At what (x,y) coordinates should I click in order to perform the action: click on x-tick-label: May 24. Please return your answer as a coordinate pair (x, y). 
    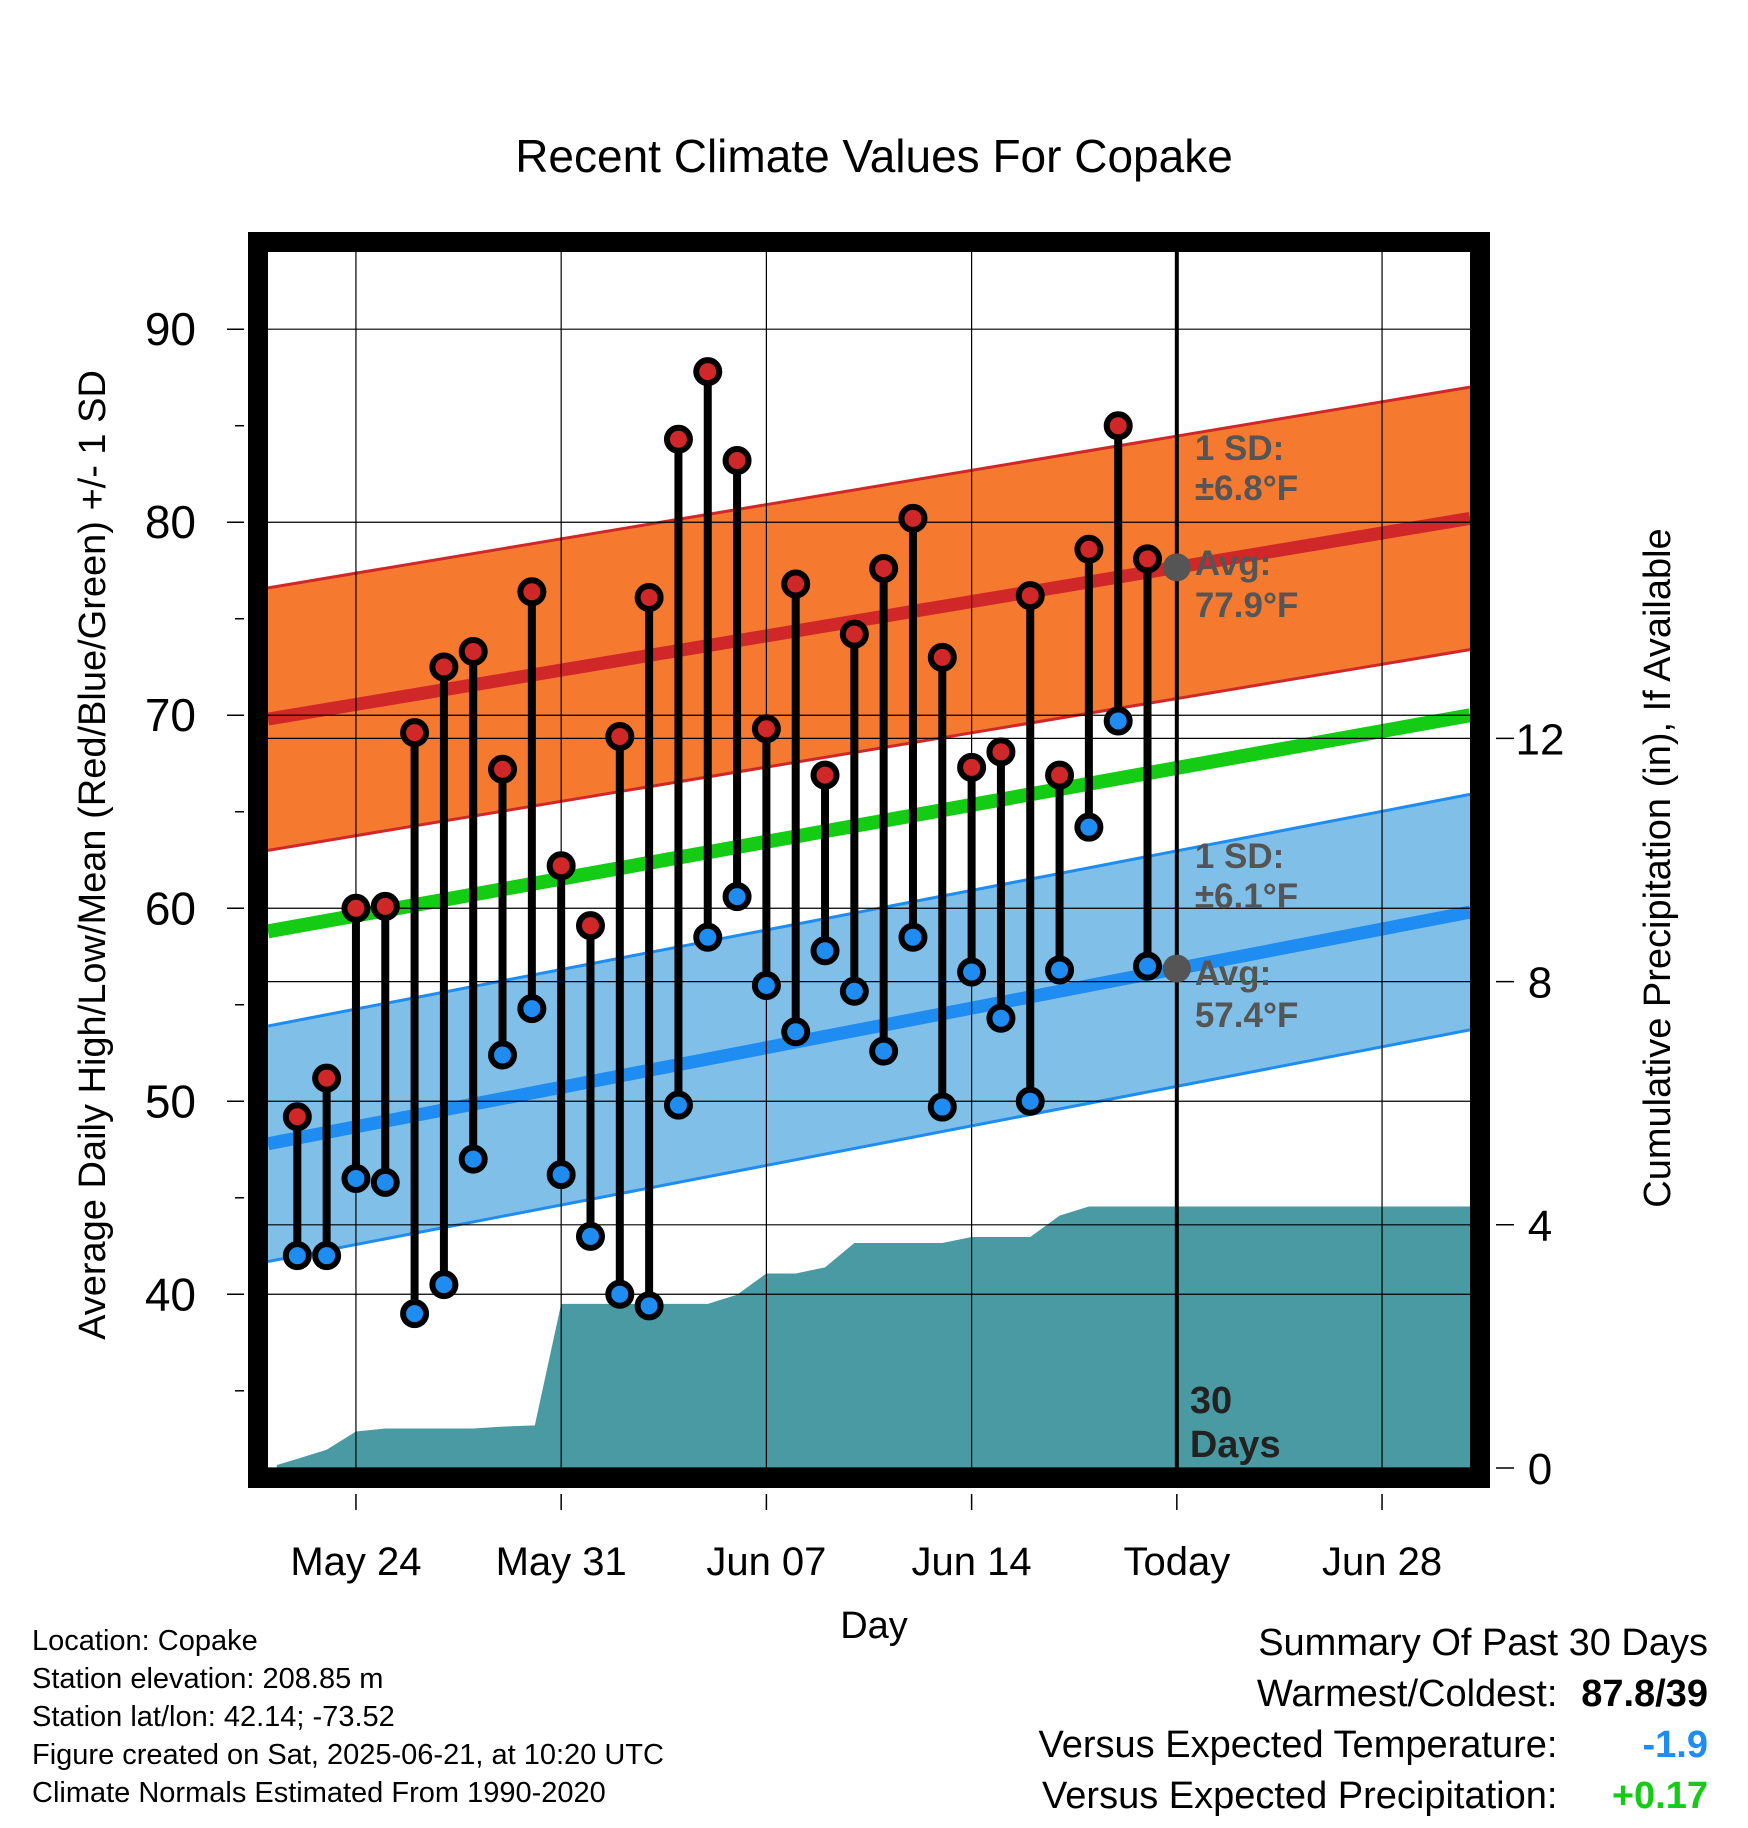
    Looking at the image, I should click on (355, 1562).